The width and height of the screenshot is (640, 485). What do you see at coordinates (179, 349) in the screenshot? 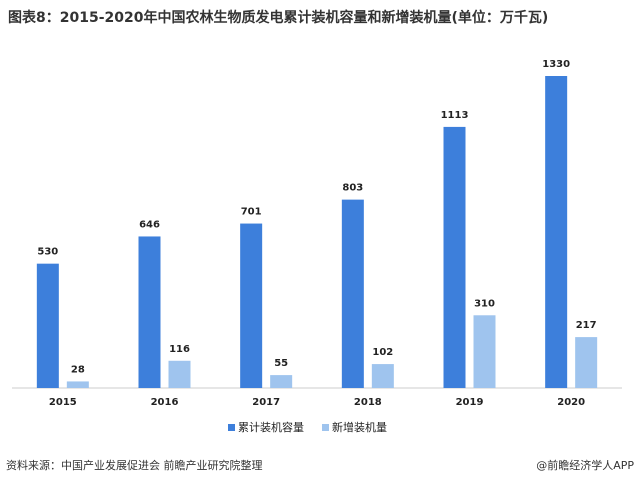
I see `data-label: 116` at bounding box center [179, 349].